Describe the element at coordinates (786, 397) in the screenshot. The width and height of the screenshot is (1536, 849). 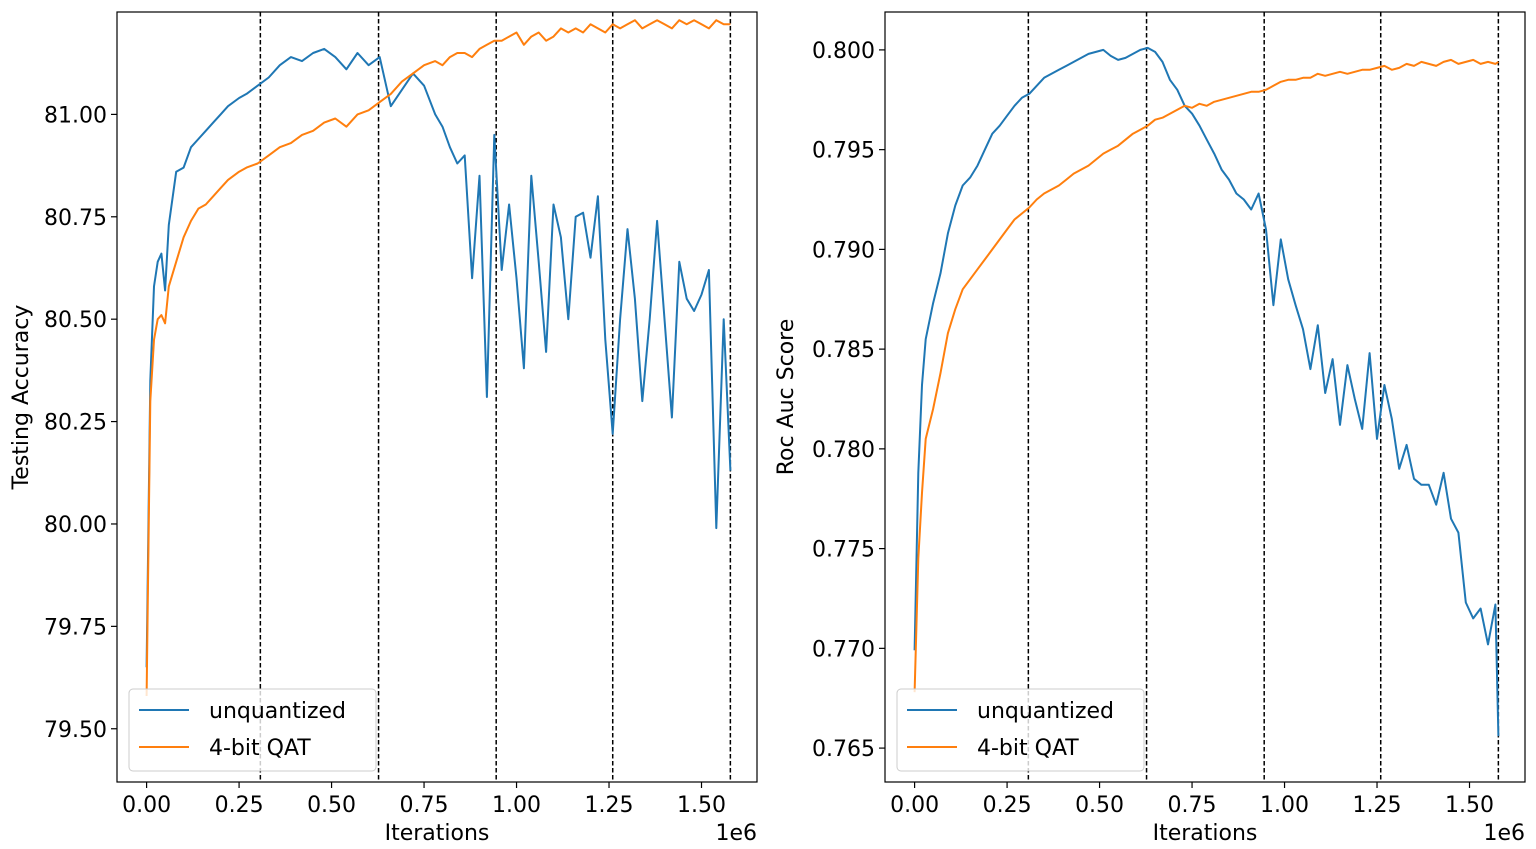
I see `y-axis-label: Roc Auc Score` at that location.